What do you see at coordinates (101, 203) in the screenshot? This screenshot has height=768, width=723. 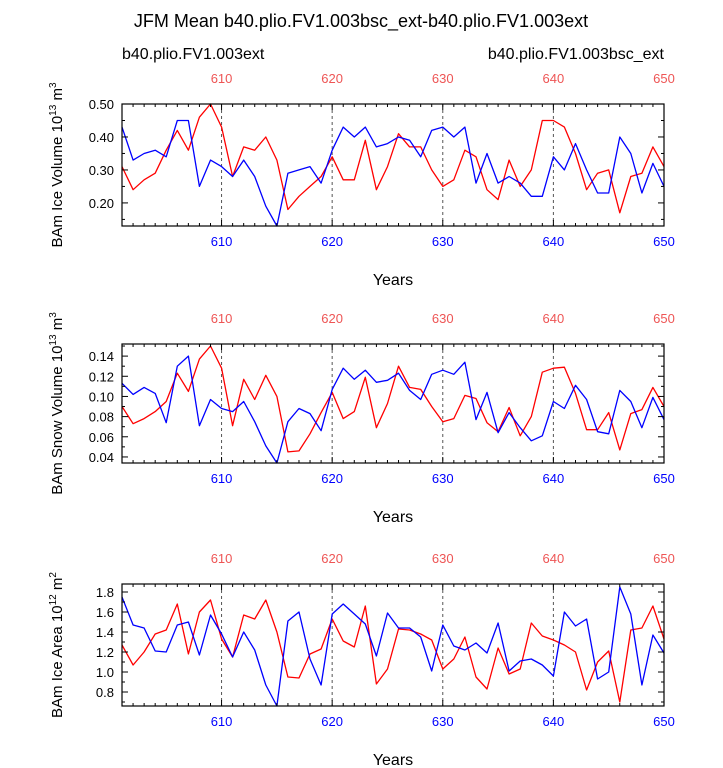 I see `y-tick-label: 0.20` at bounding box center [101, 203].